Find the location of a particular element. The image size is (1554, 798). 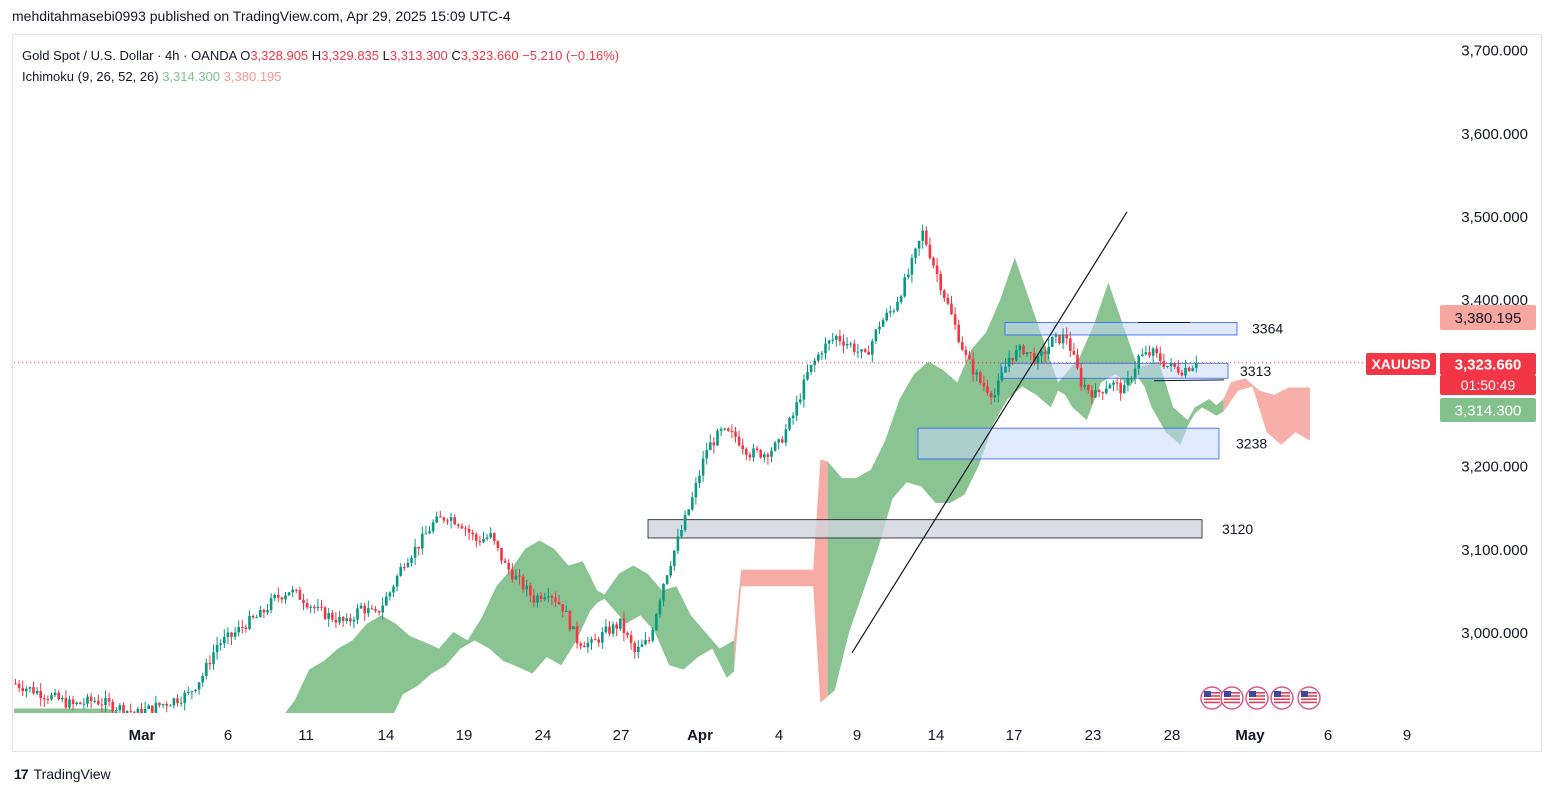

x-tick-label: 27 is located at coordinates (621, 735).